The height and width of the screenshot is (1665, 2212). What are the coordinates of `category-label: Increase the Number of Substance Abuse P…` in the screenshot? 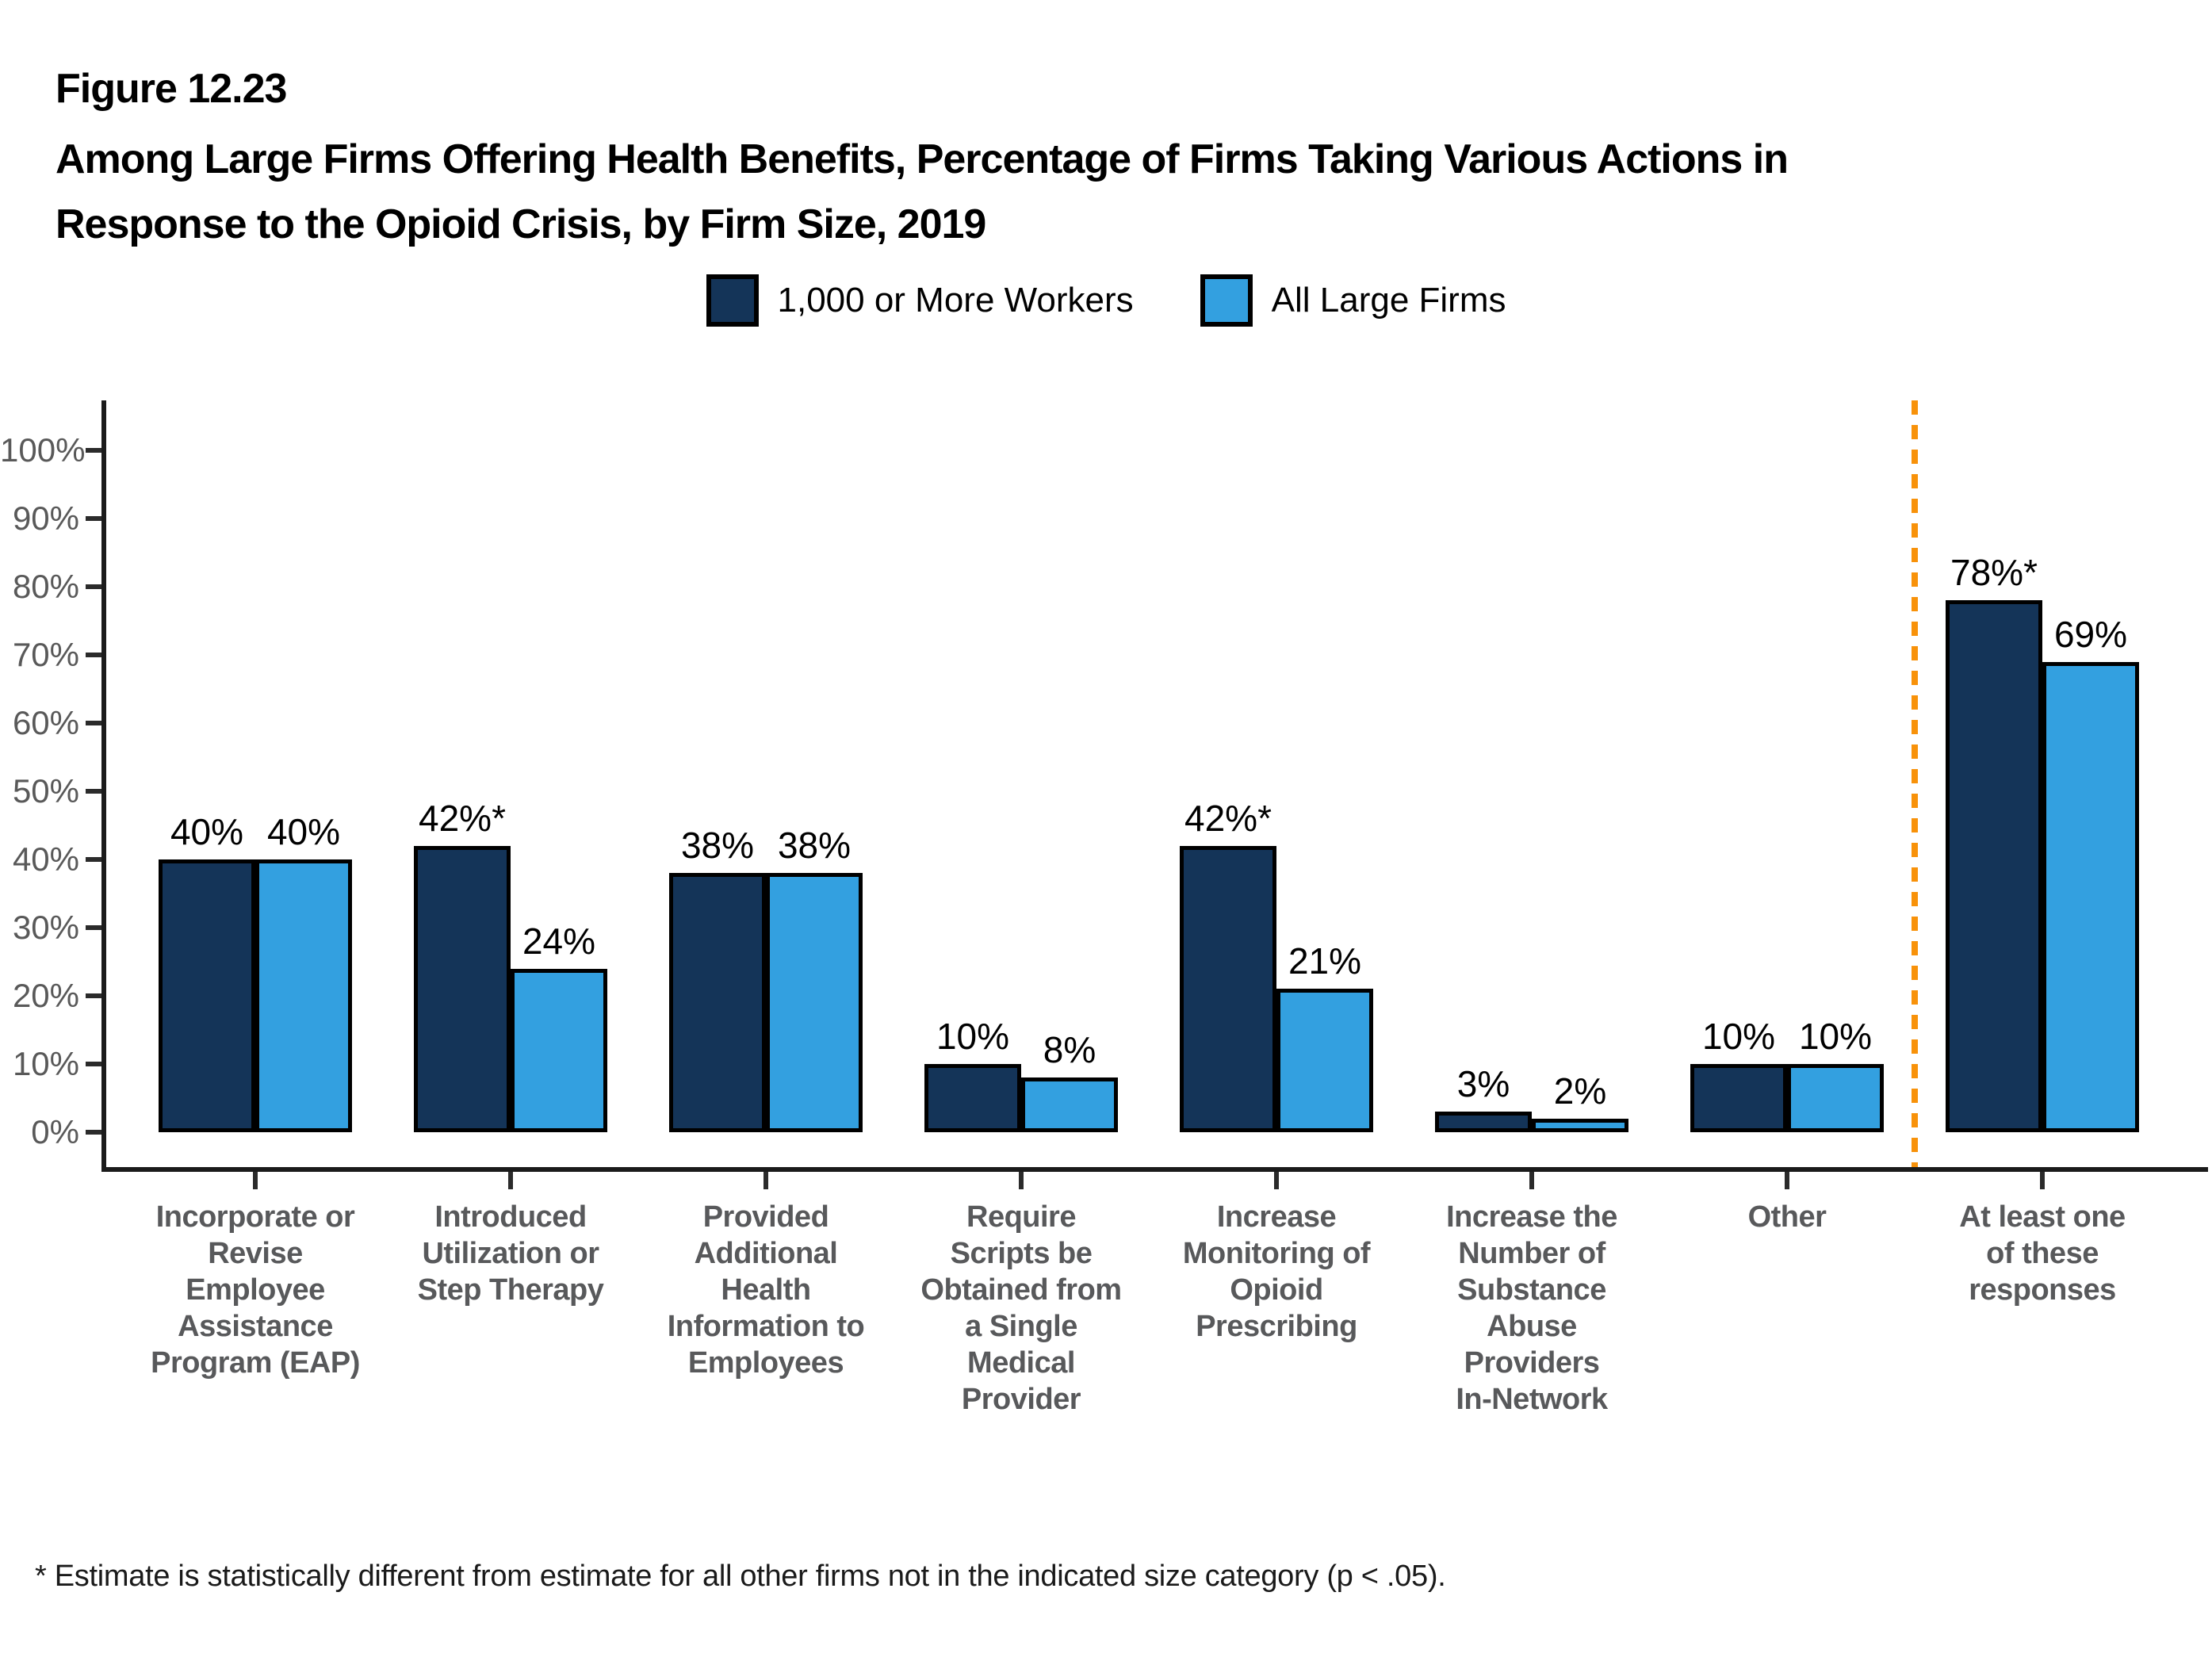 It's located at (1531, 1308).